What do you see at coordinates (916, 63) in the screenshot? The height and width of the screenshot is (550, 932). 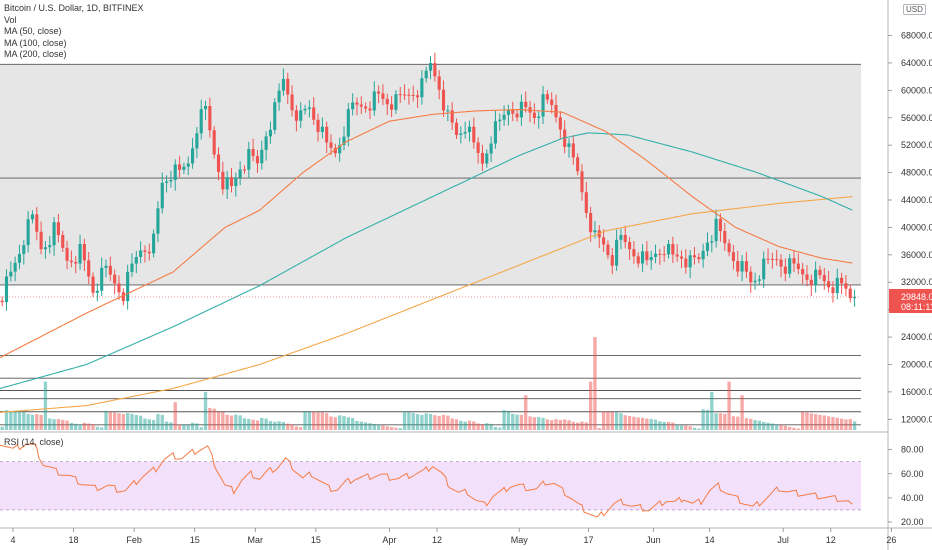 I see `price-tick-label-13: 64000.0` at bounding box center [916, 63].